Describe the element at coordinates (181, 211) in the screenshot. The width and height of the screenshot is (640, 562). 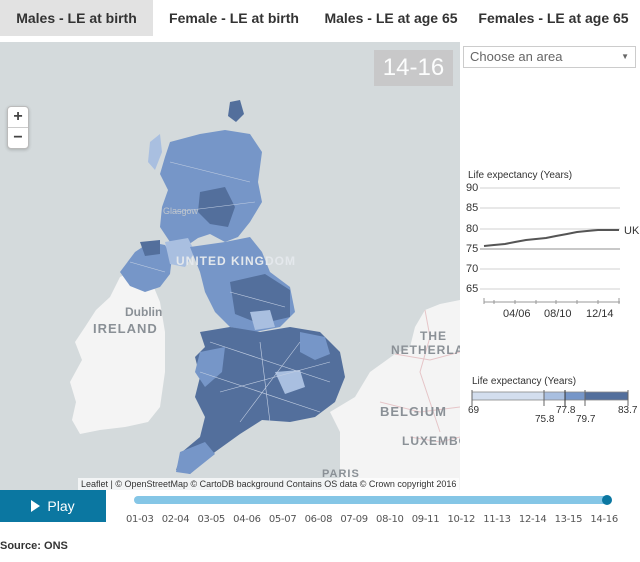
I see `map-label-glasgow: Glasgow` at that location.